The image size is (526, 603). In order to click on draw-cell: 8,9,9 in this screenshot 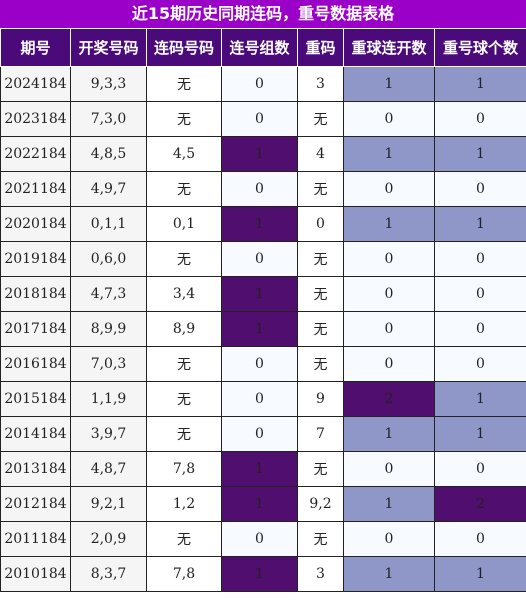, I will do `click(108, 329)`.